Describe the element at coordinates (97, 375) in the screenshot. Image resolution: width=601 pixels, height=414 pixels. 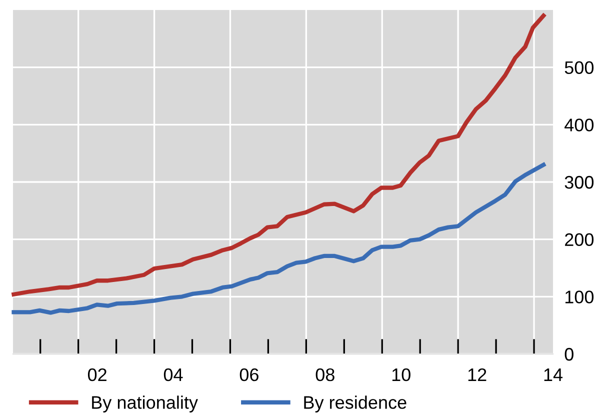
I see `x-tick-label: 02` at that location.